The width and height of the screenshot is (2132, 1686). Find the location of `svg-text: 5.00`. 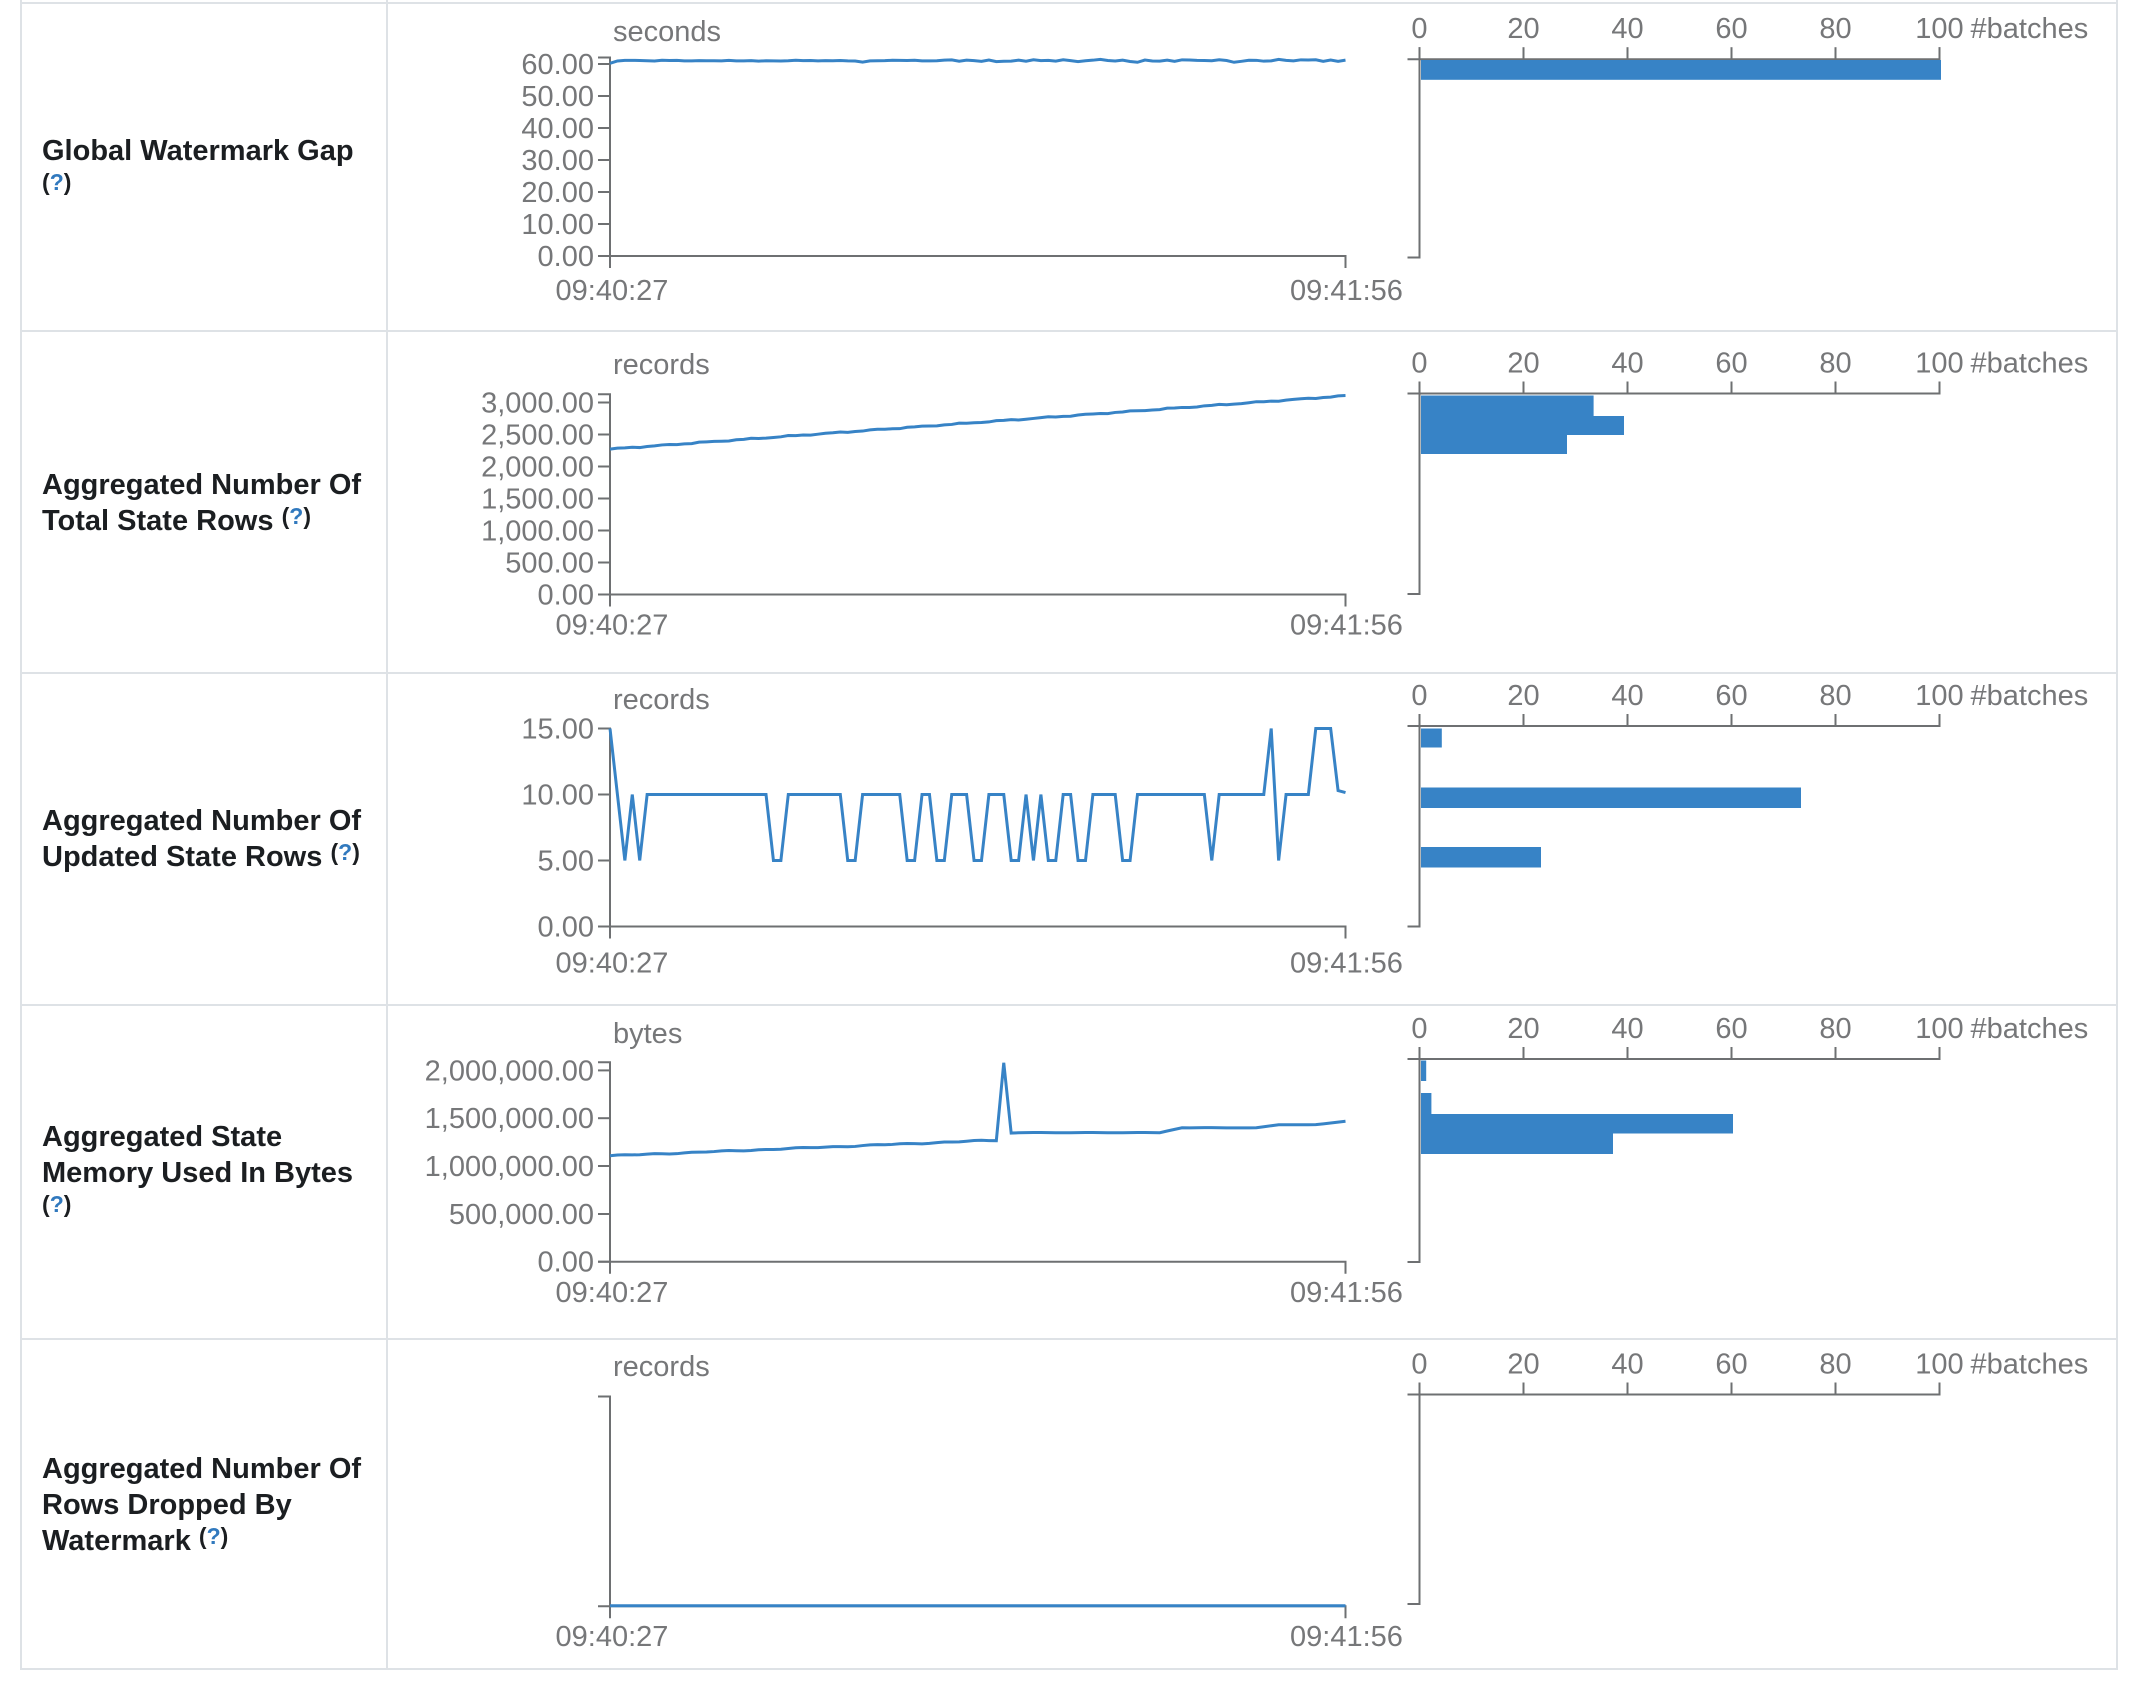

svg-text: 5.00 is located at coordinates (566, 862).